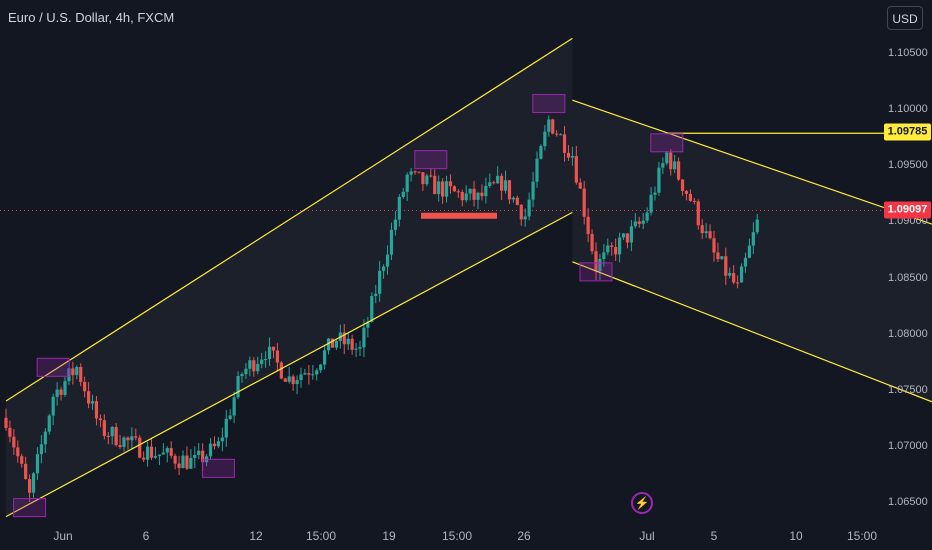 This screenshot has height=550, width=932. Describe the element at coordinates (549, 104) in the screenshot. I see `box-jun22-high` at that location.